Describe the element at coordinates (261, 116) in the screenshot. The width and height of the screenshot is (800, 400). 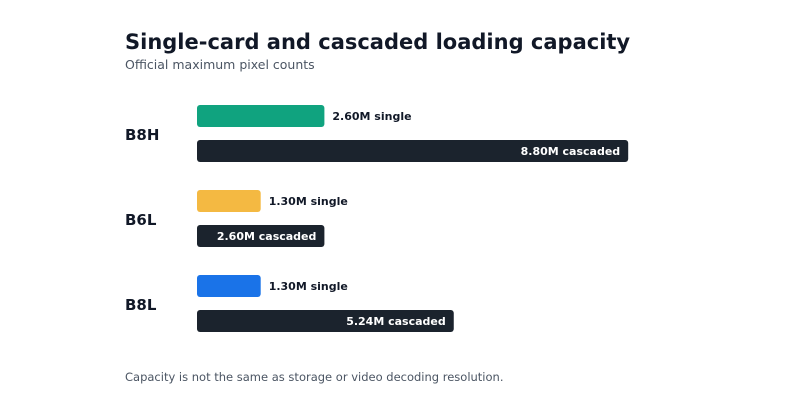
I see `bar-b8h-single` at that location.